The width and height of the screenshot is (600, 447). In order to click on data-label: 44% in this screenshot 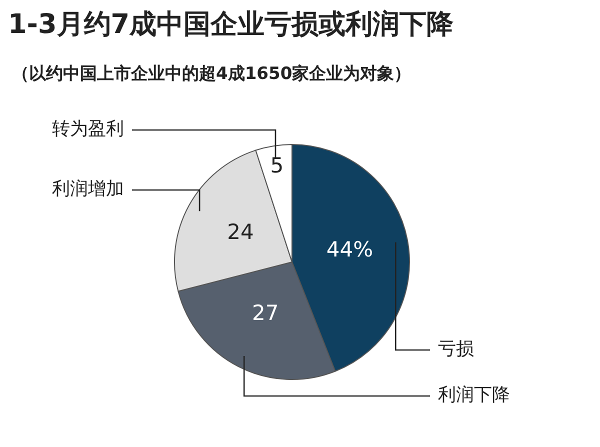, I will do `click(350, 249)`.